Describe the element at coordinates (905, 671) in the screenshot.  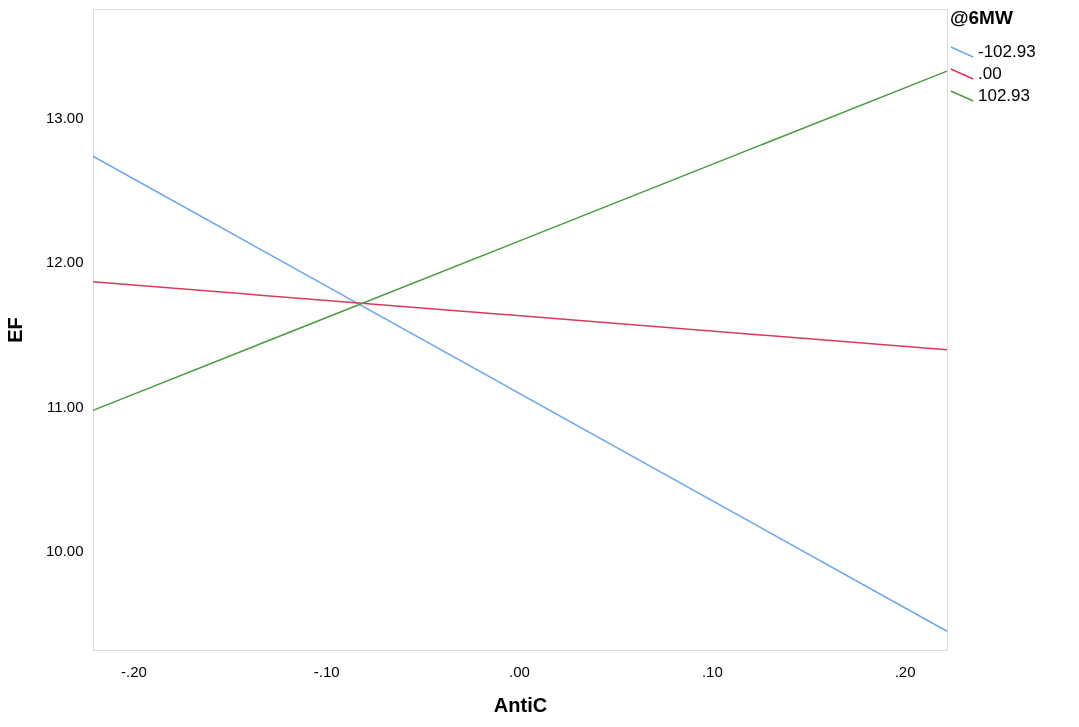
I see `x-tick-label: .20` at that location.